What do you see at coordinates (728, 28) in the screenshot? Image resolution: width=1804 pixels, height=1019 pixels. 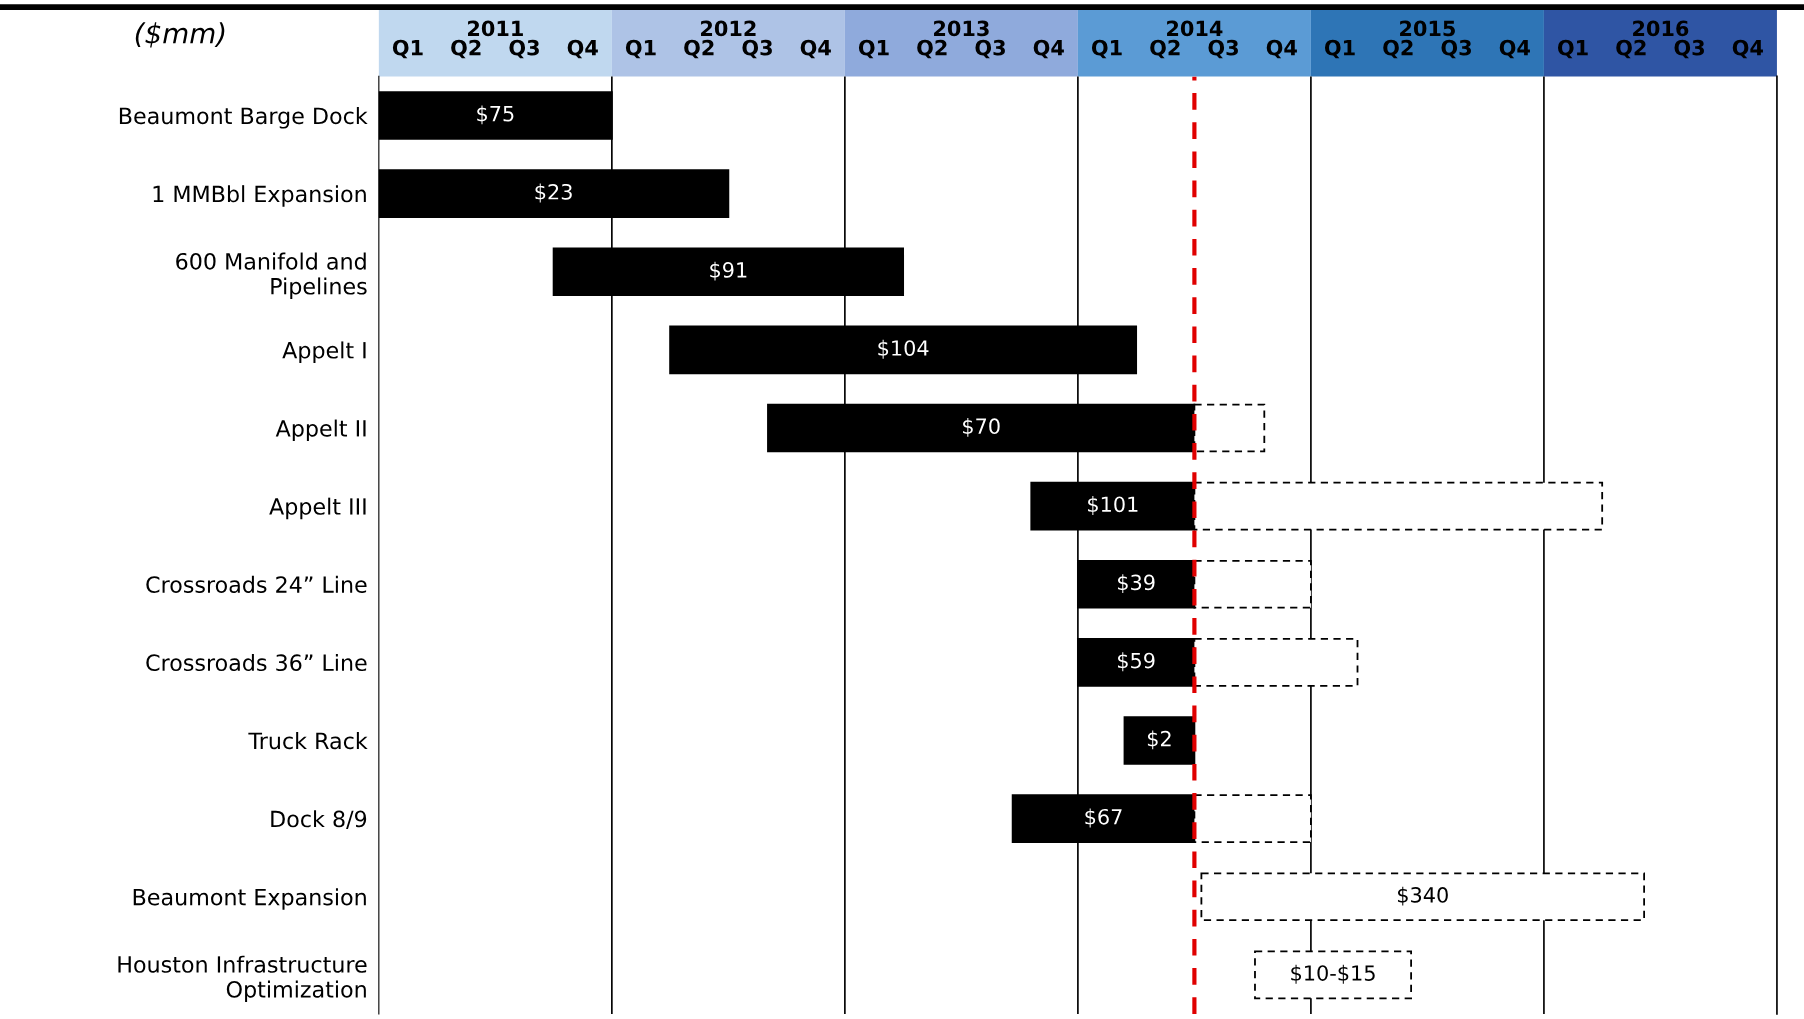 I see `x-tick-label: 2012` at bounding box center [728, 28].